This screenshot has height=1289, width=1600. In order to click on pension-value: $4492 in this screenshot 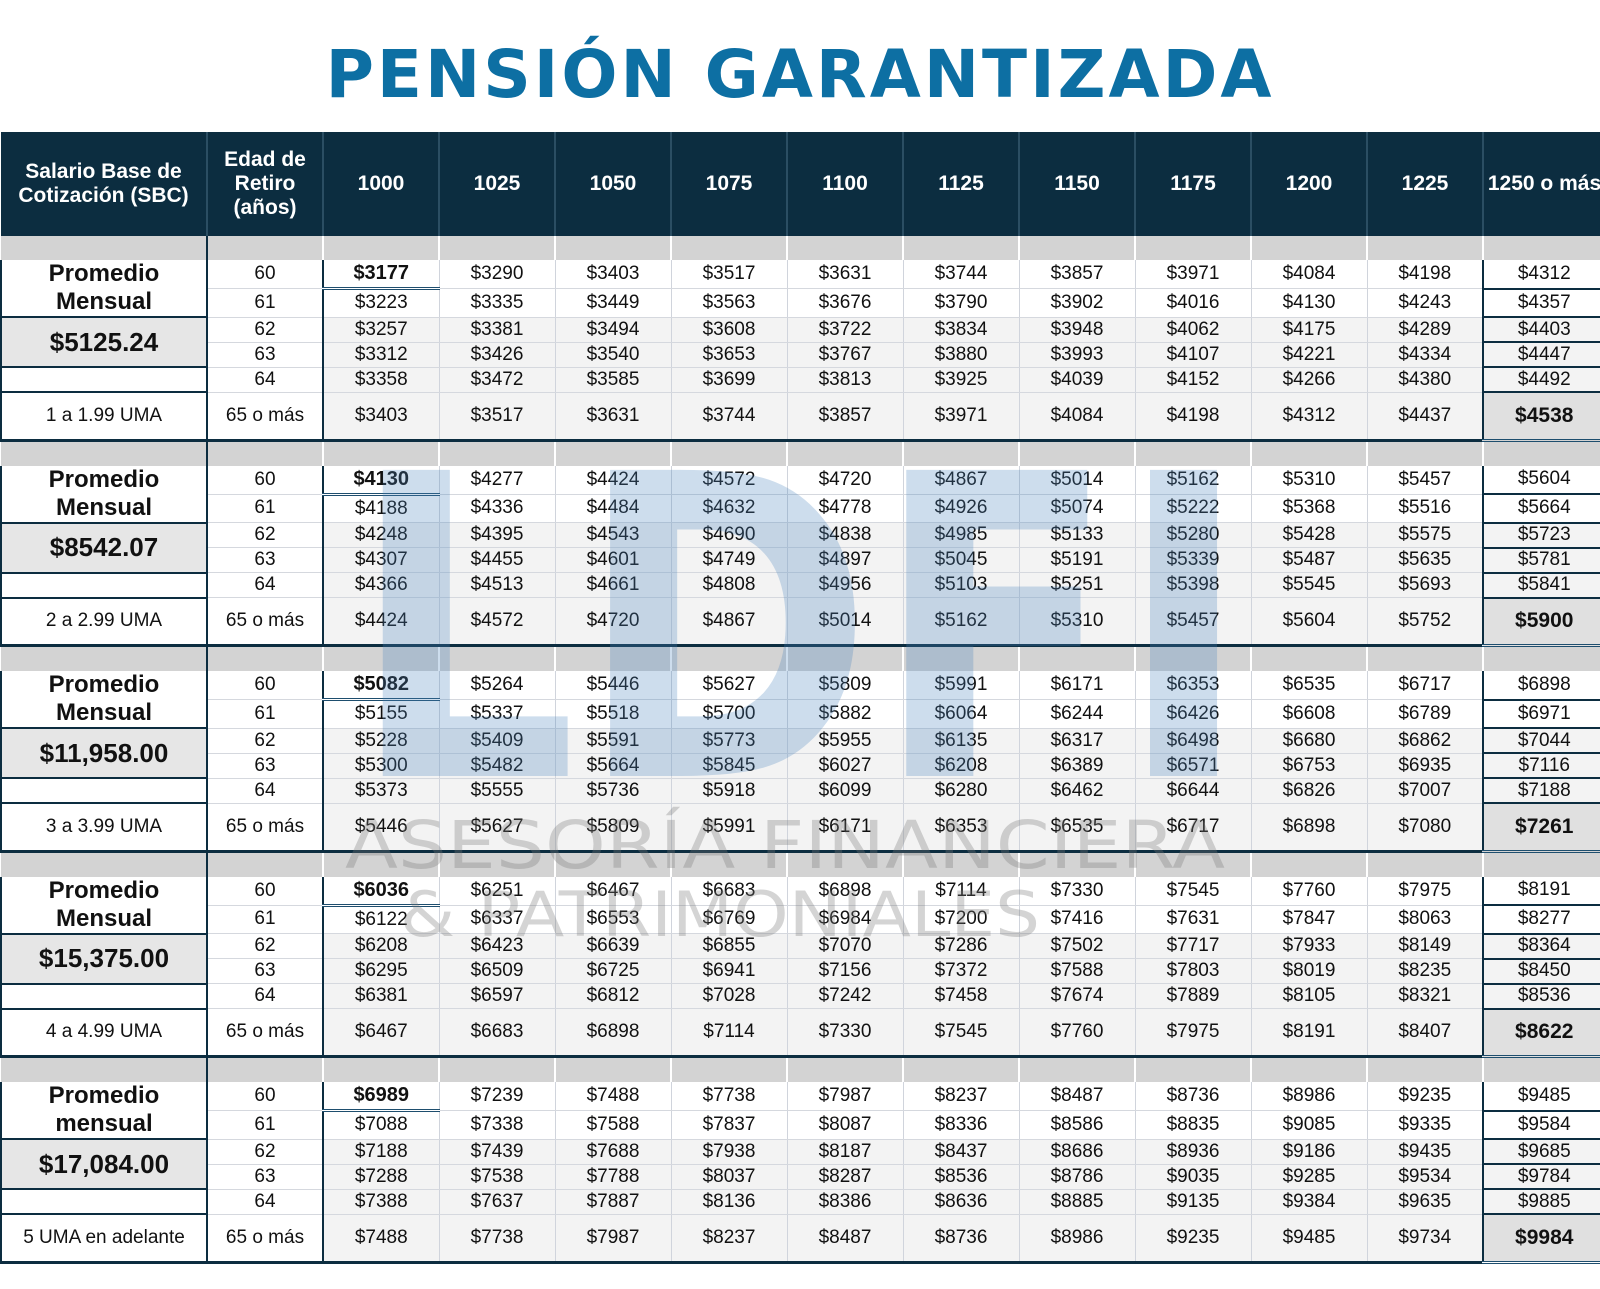, I will do `click(1541, 380)`.